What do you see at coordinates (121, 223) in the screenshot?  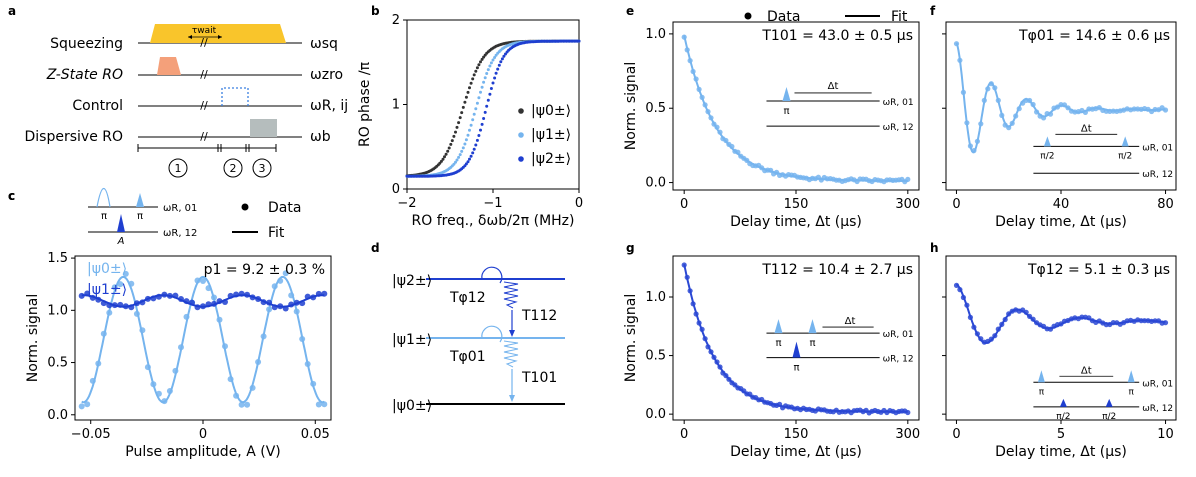 I see `inset-c-pulse-a` at bounding box center [121, 223].